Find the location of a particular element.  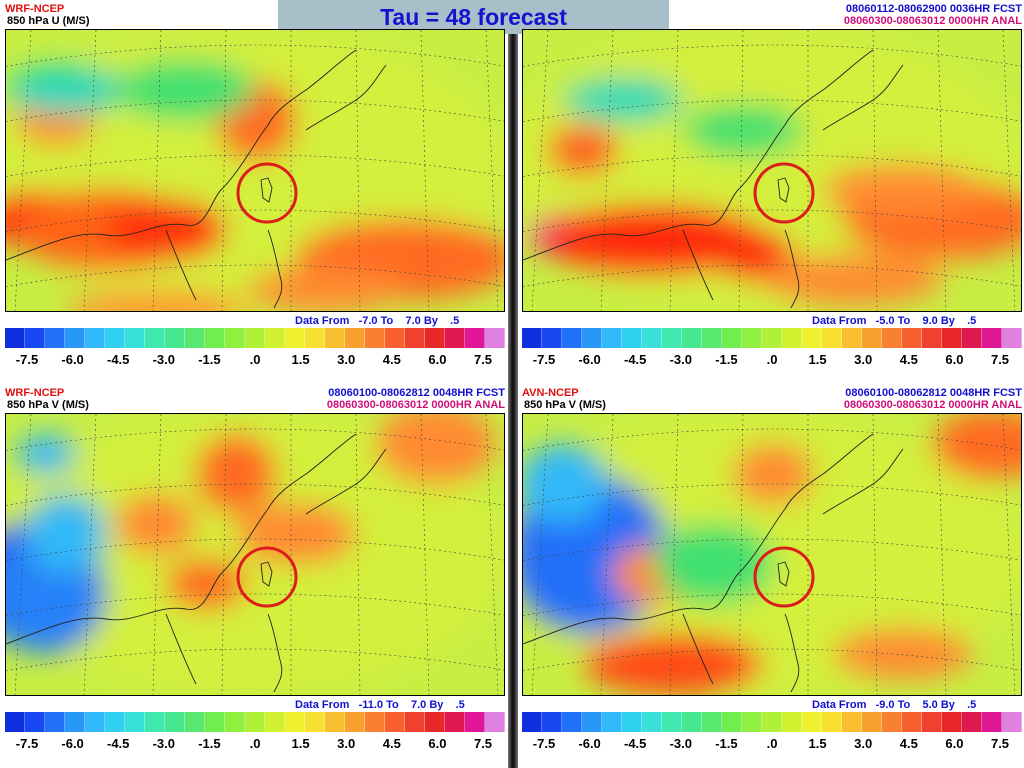

data-from-text: Data From is located at coordinates (839, 321).